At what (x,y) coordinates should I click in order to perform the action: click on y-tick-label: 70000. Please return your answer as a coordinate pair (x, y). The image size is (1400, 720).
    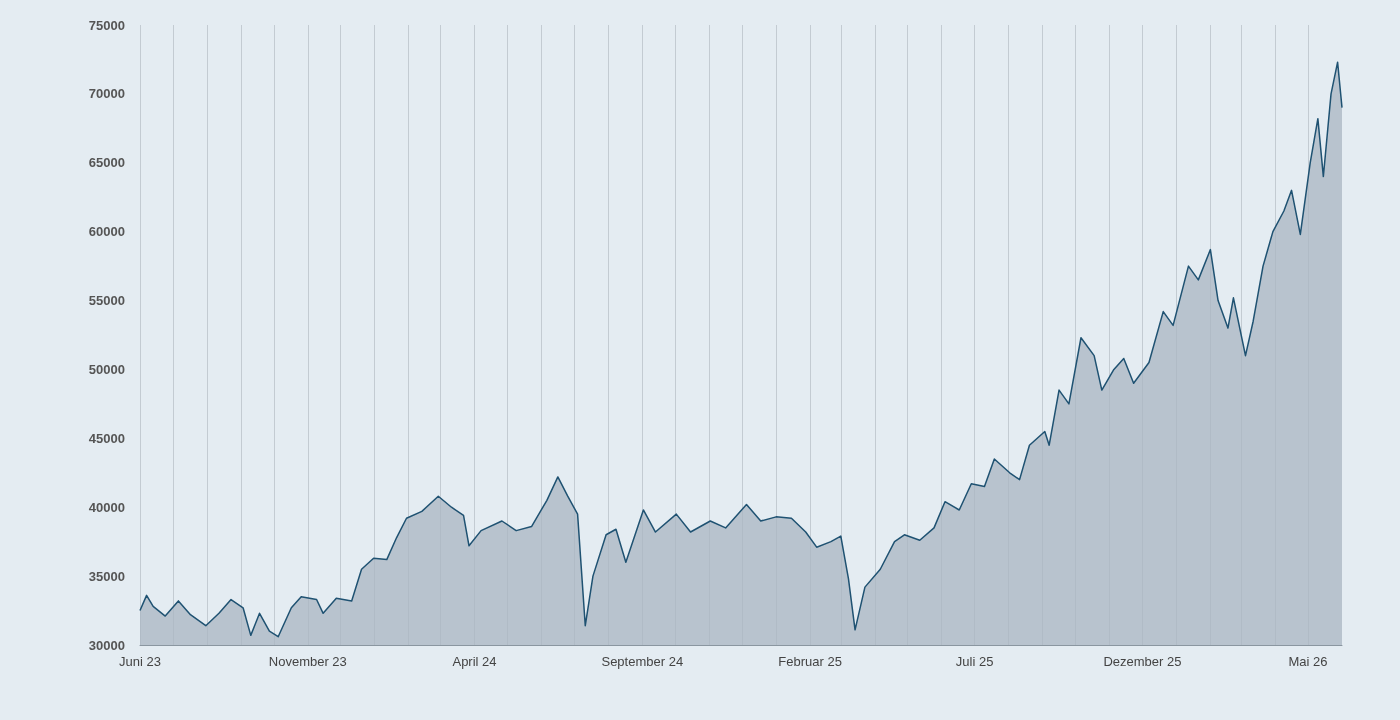
    Looking at the image, I should click on (106, 94).